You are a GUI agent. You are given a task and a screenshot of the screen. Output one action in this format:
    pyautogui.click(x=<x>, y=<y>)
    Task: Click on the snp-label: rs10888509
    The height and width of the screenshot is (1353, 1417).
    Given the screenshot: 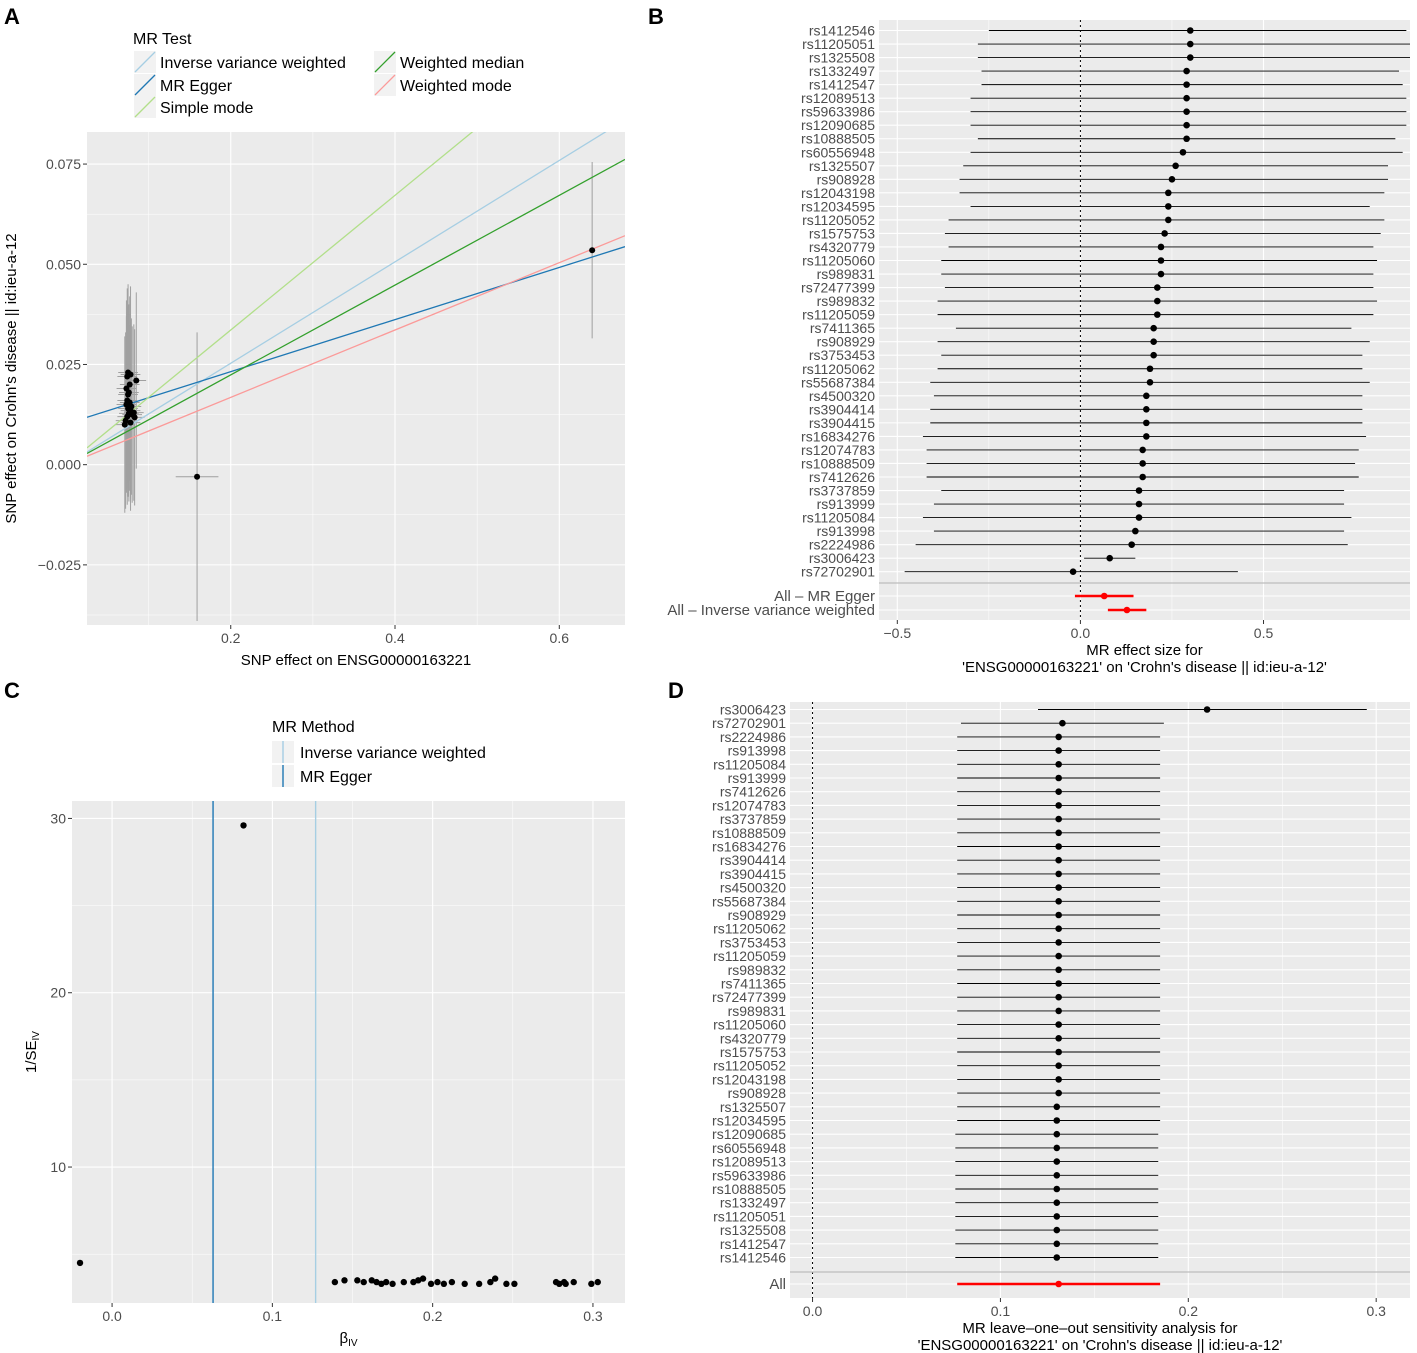 What is the action you would take?
    pyautogui.click(x=838, y=463)
    